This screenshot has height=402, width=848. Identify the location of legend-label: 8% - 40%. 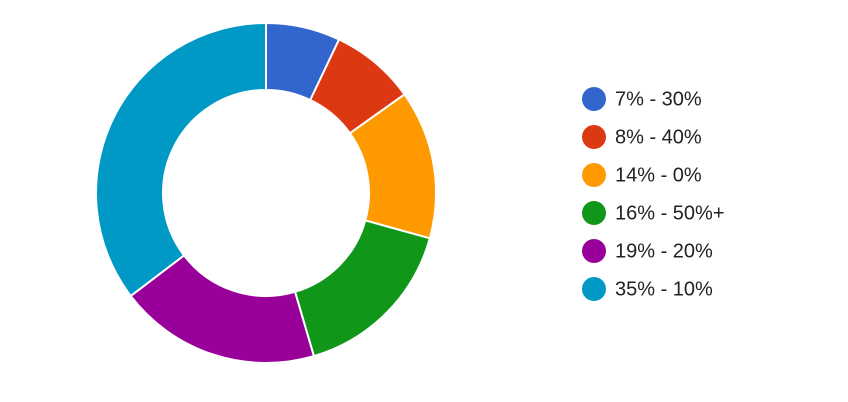
(658, 137).